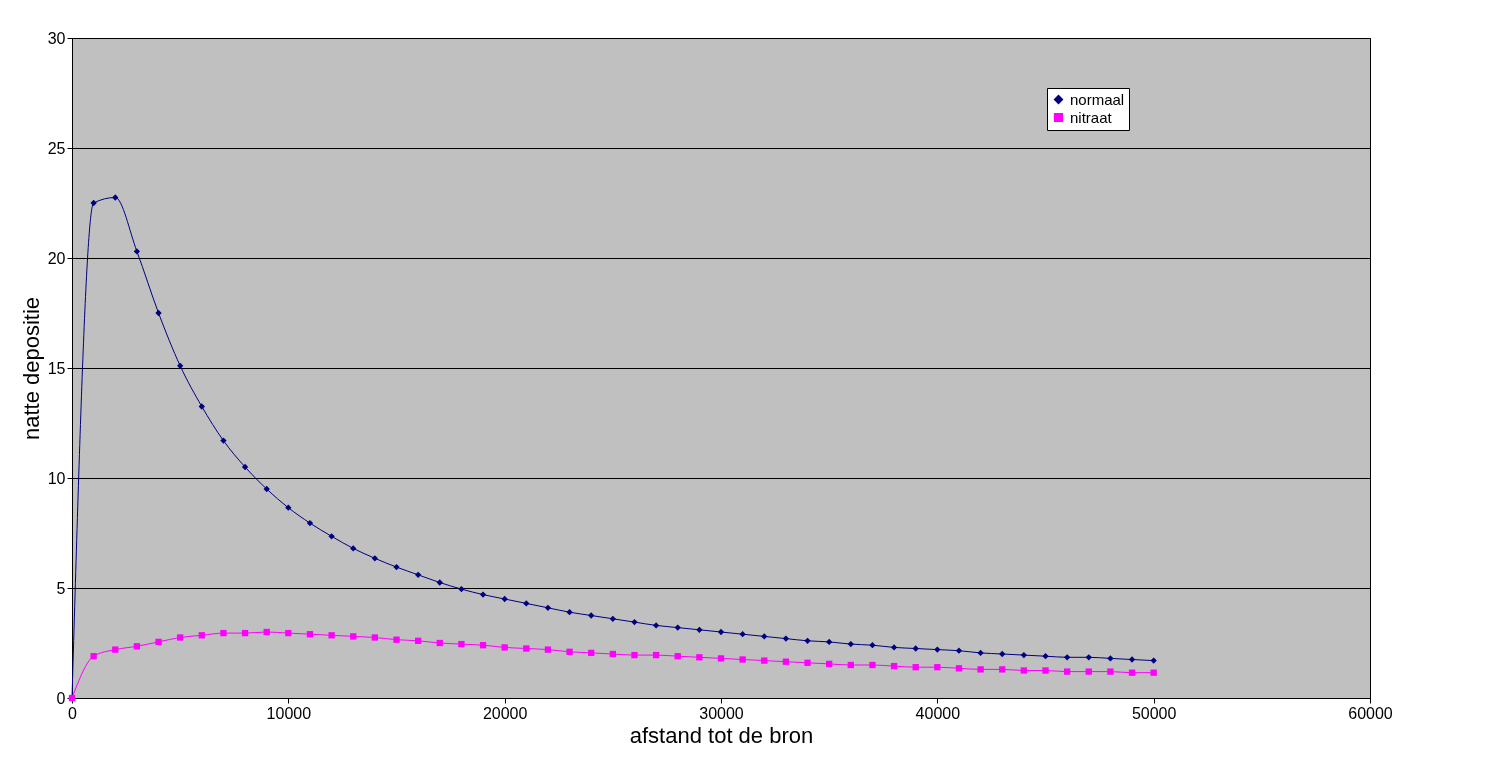  I want to click on x-axis-title: afstand tot de bron, so click(721, 735).